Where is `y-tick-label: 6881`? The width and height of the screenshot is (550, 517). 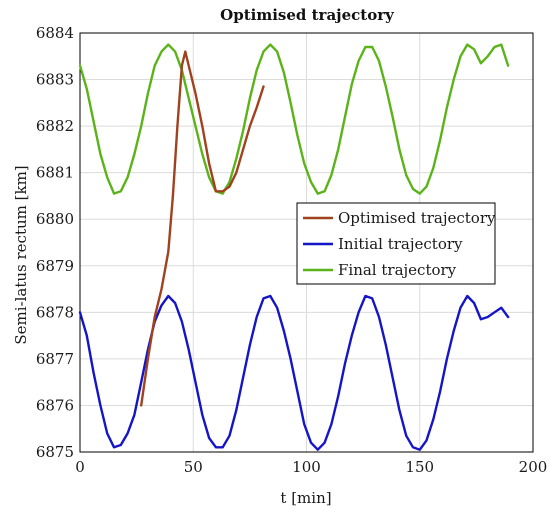
y-tick-label: 6881 is located at coordinates (55, 173).